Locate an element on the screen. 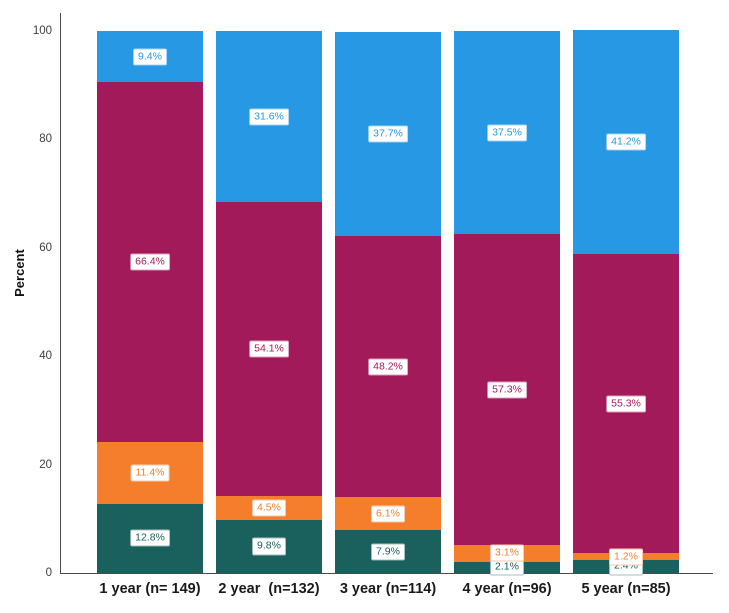  y-tick-label: 40 is located at coordinates (45, 356).